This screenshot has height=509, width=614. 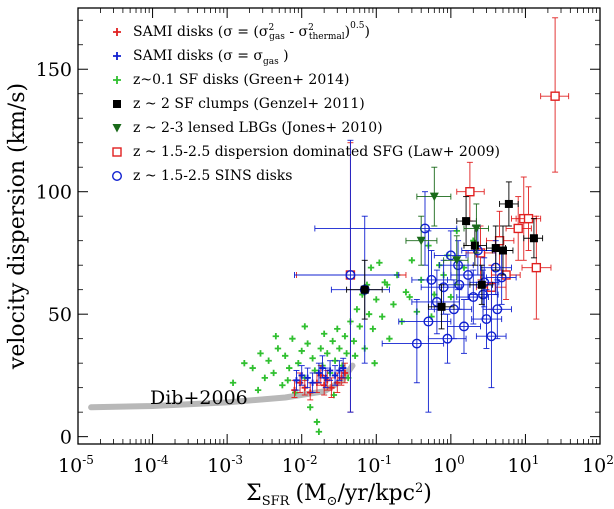 What do you see at coordinates (54, 193) in the screenshot?
I see `y-tick-label: 100` at bounding box center [54, 193].